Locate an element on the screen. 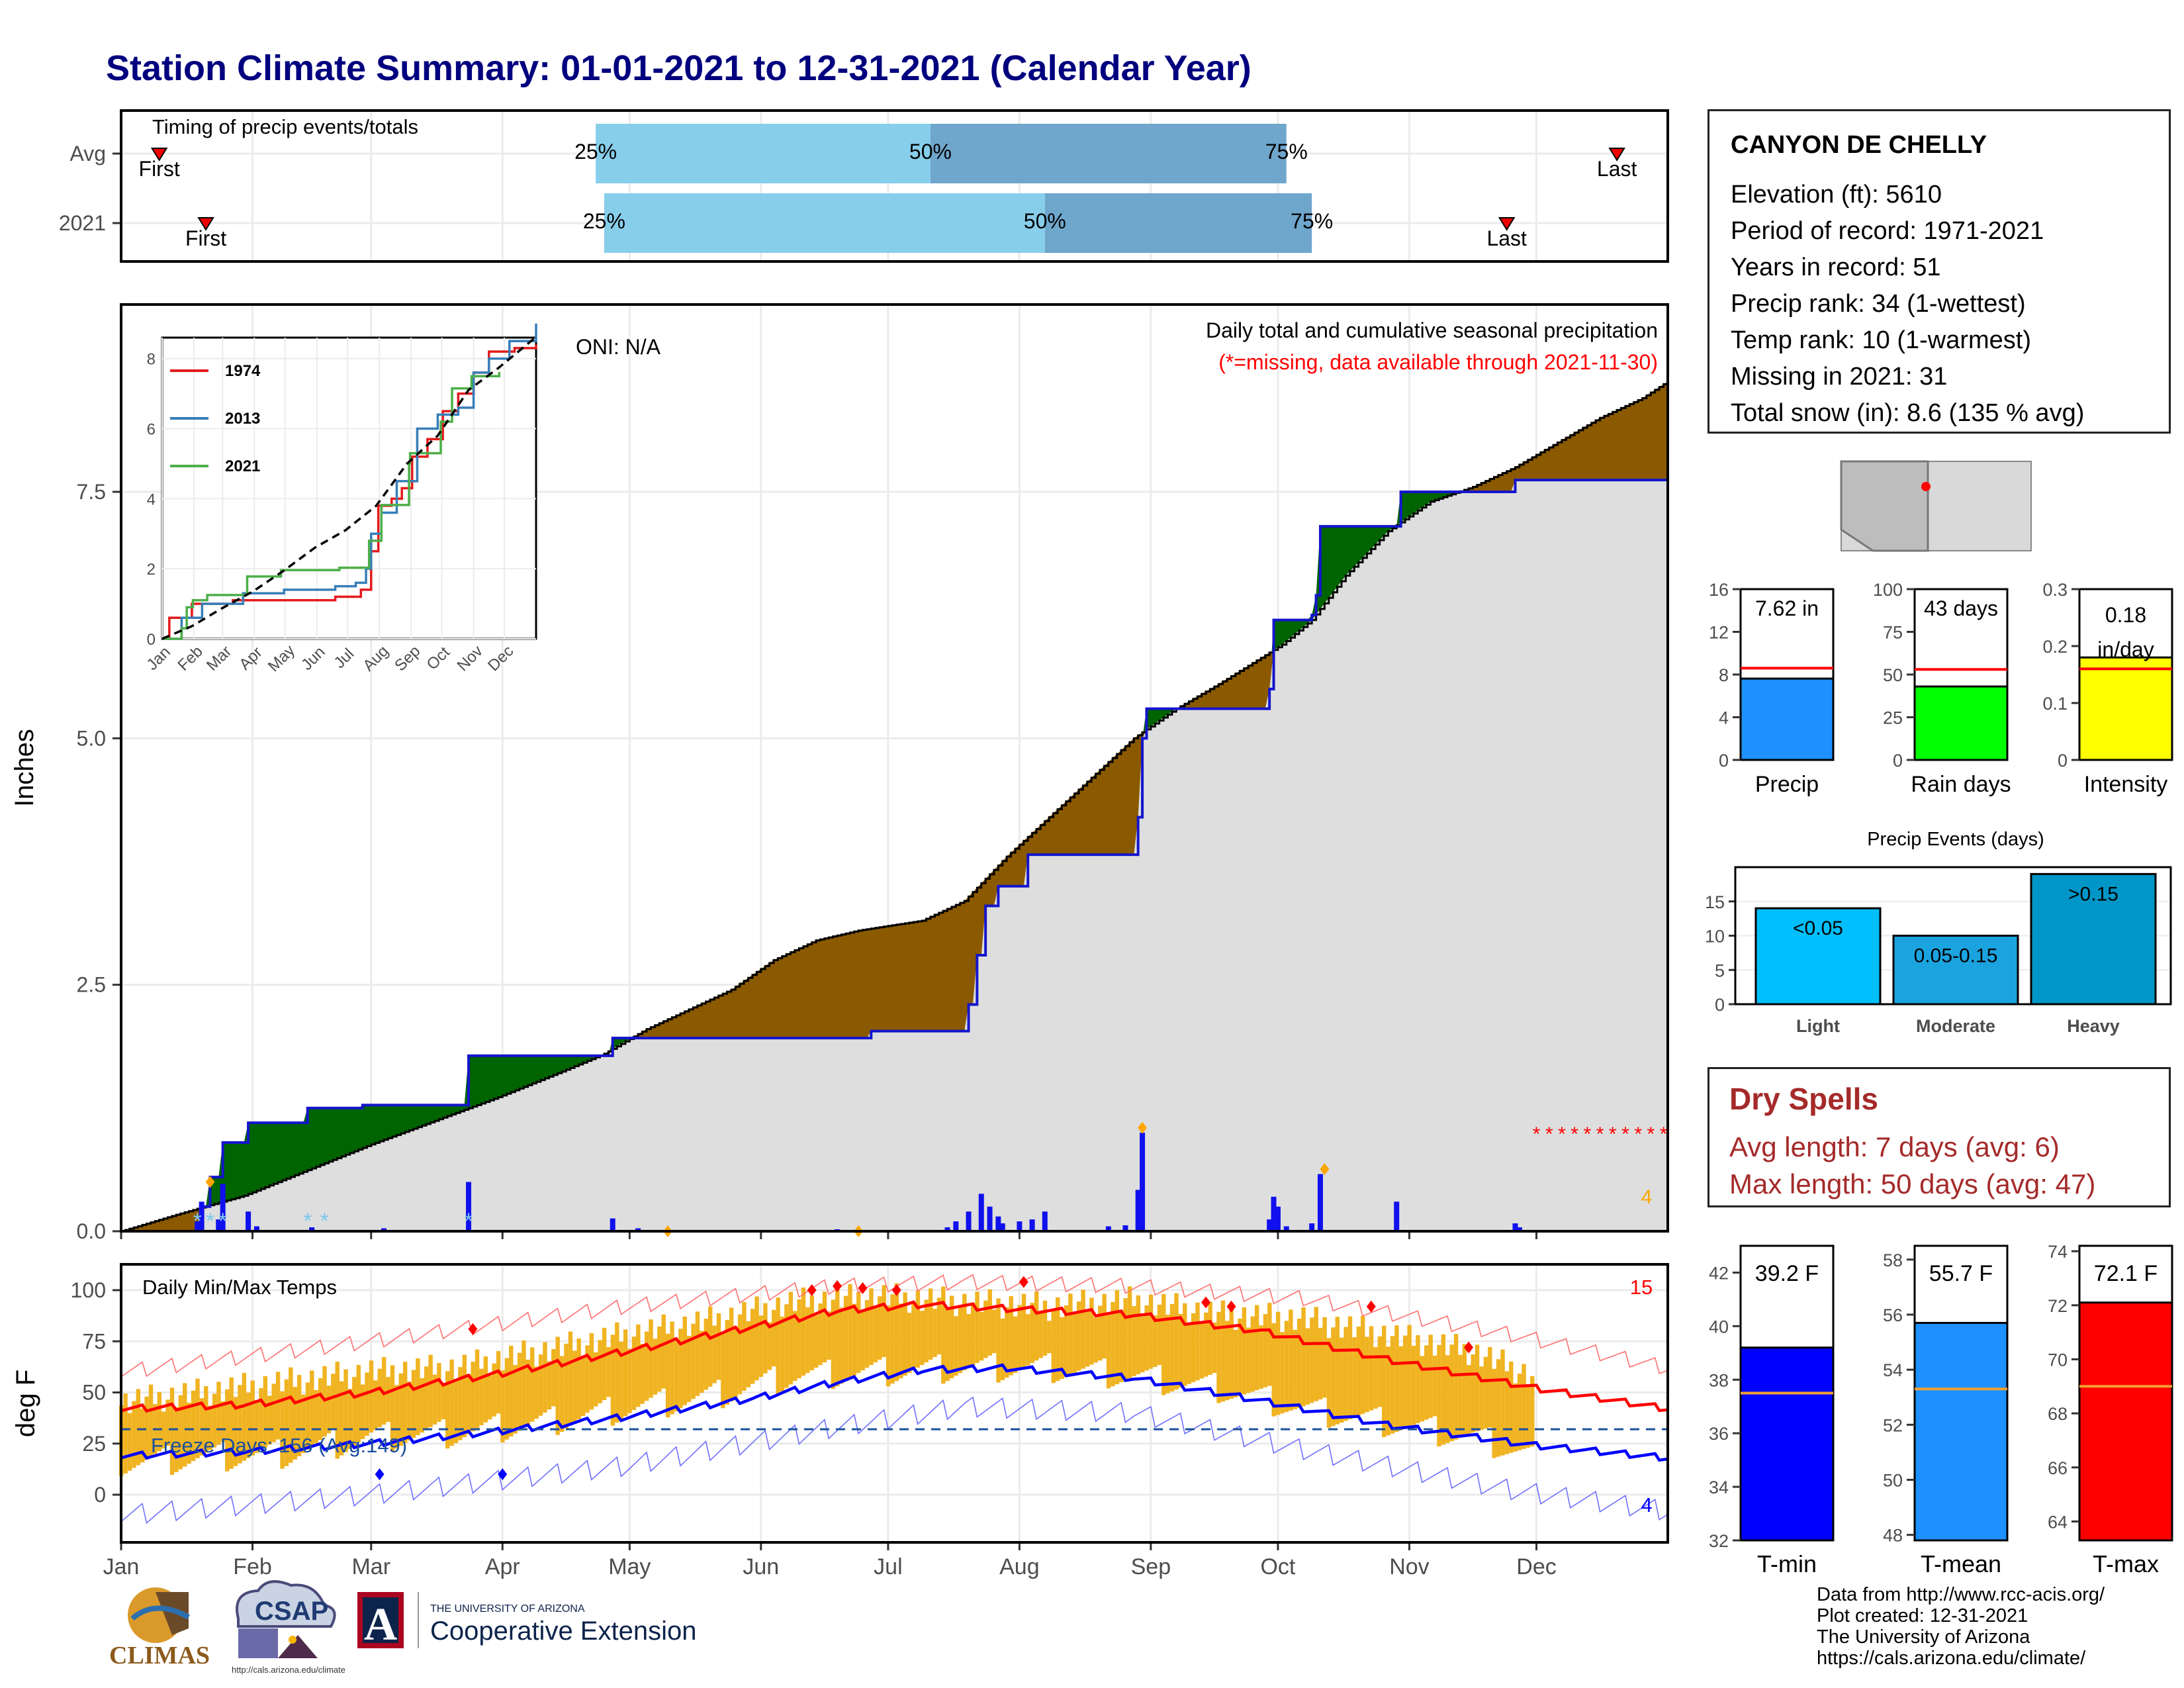 The width and height of the screenshot is (2184, 1688). events-bar-moderate is located at coordinates (1955, 970).